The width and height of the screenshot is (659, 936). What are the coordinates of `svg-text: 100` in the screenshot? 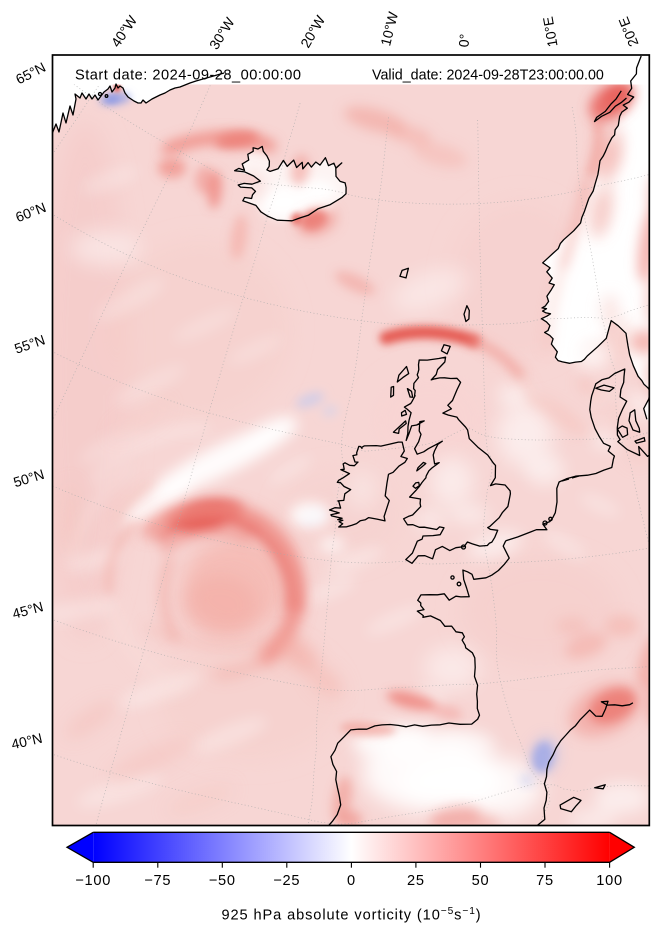 It's located at (609, 881).